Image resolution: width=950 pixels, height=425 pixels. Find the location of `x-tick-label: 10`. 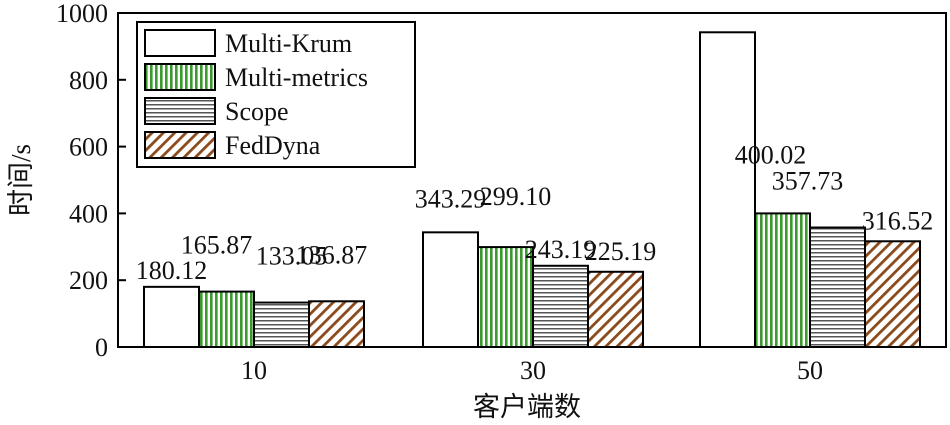

x-tick-label: 10 is located at coordinates (254, 370).